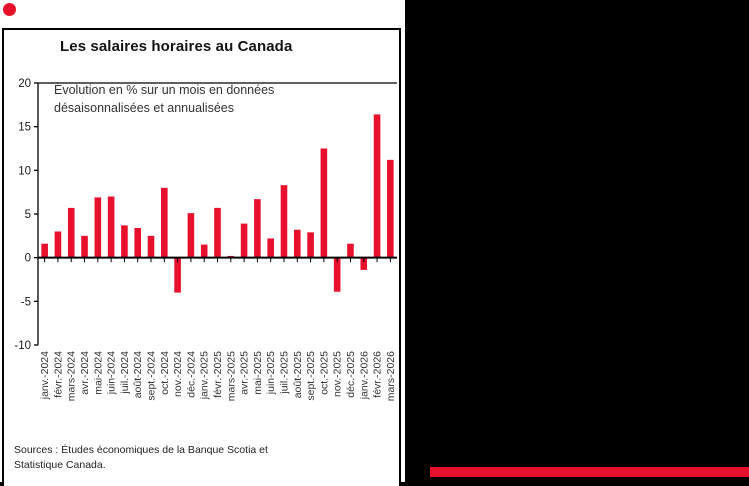 This screenshot has height=486, width=749. Describe the element at coordinates (589, 472) in the screenshot. I see `red-strip` at that location.